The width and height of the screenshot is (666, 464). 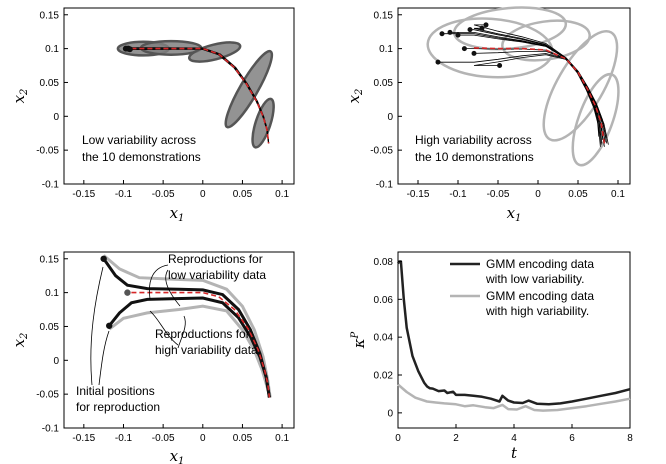 I want to click on demonstration-line, so click(x=537, y=99).